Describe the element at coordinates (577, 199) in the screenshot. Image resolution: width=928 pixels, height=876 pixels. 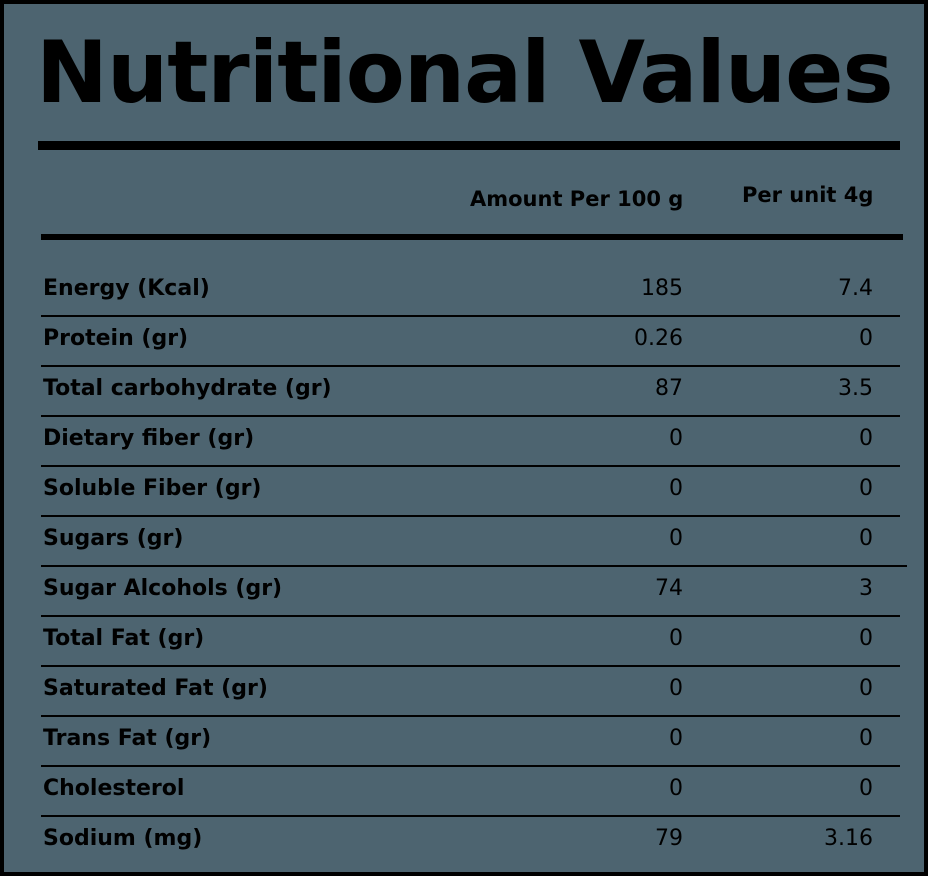
I see `column-header-per-100g: Amount Per 100 g` at that location.